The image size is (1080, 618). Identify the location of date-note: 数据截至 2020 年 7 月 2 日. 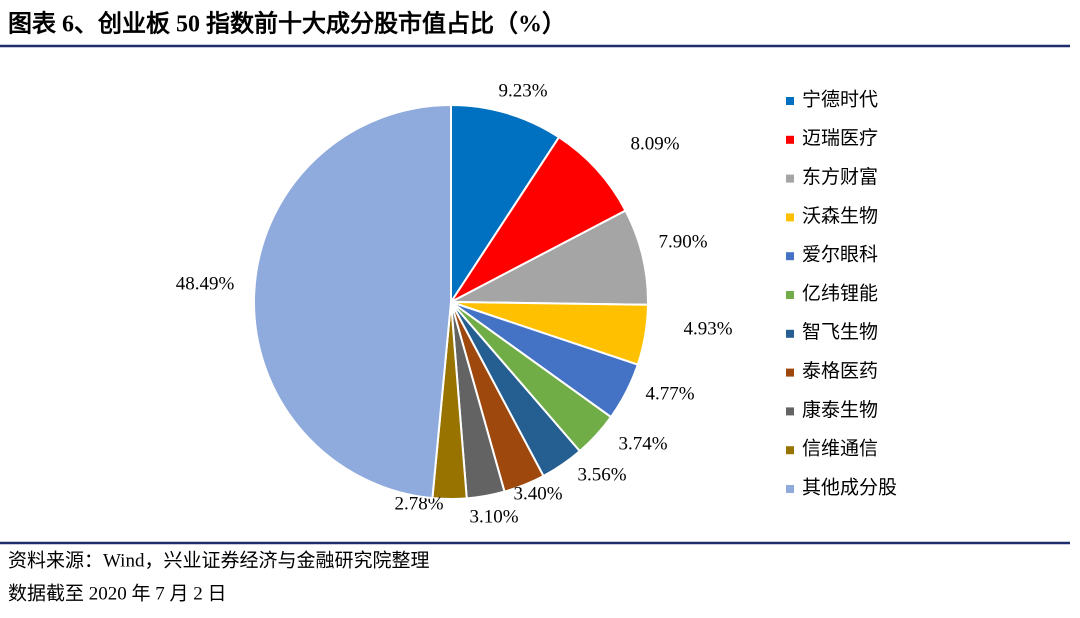
(117, 593).